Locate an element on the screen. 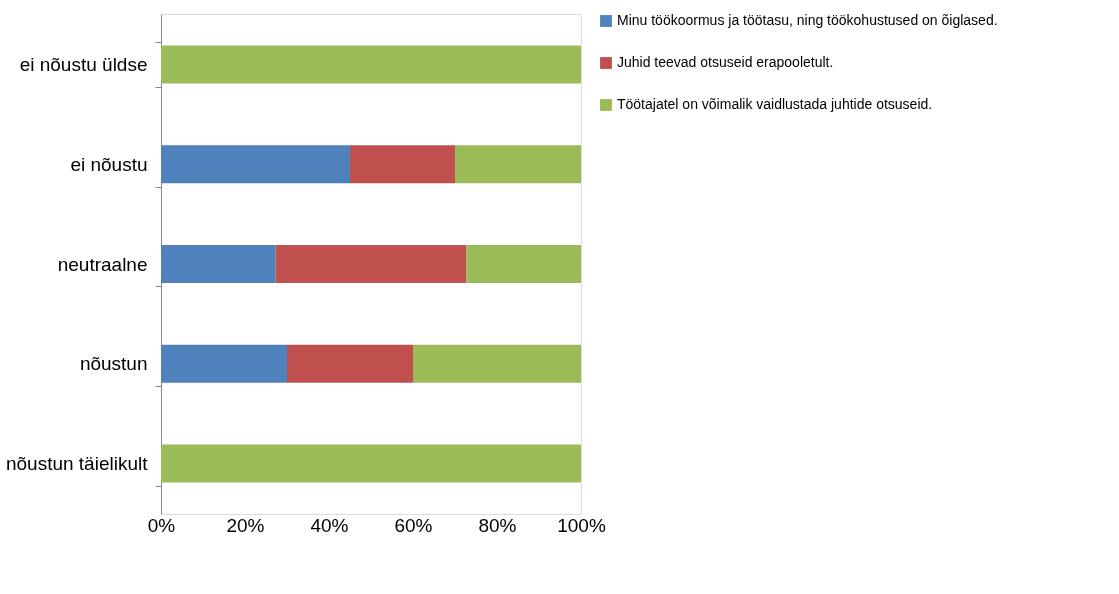 This screenshot has height=594, width=1119. legend-label: Juhid teevad otsuseid erapooletult. is located at coordinates (725, 62).